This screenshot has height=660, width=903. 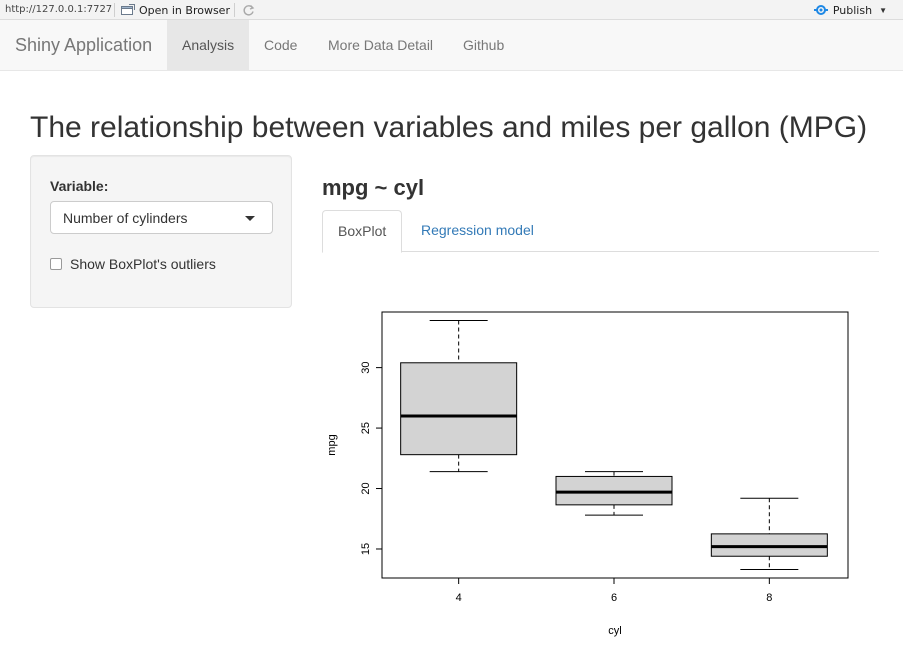 I want to click on nav-tab-code: Code, so click(x=281, y=45).